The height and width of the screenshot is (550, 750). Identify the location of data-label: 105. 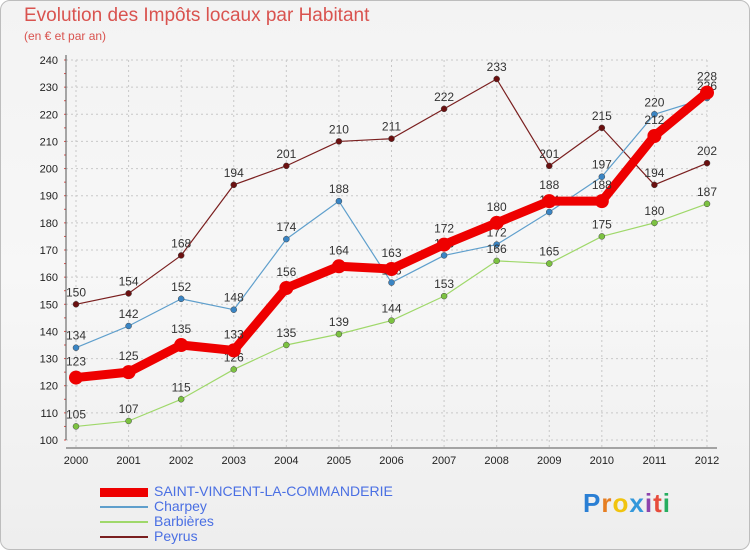
(76, 414).